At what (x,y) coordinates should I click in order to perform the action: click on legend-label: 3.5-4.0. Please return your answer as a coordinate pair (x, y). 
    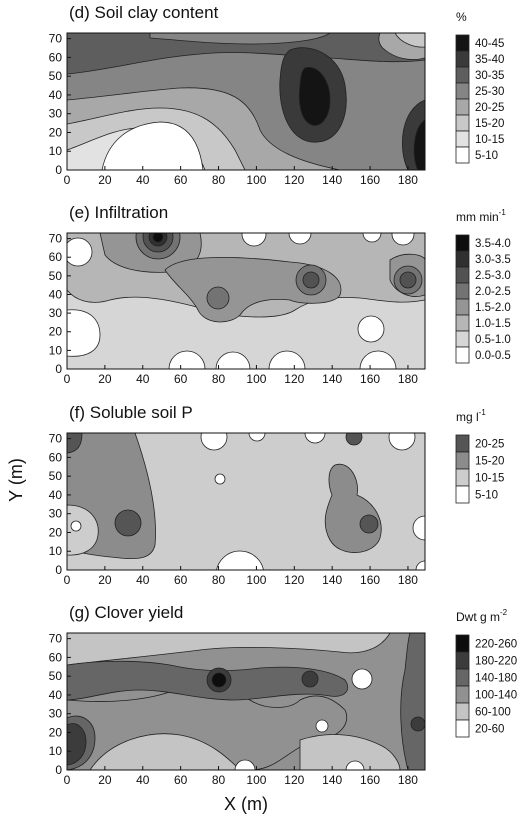
    Looking at the image, I should click on (493, 244).